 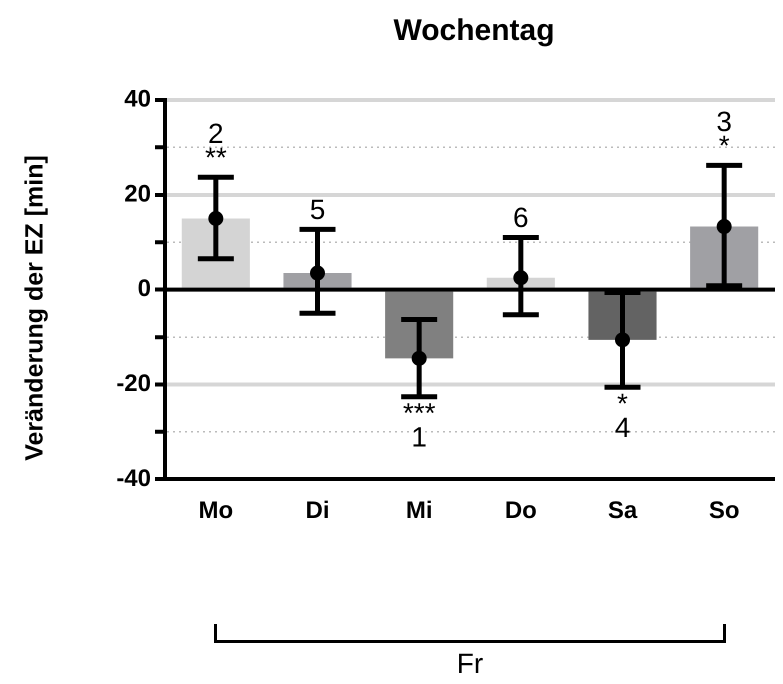 I want to click on chart-title: Wochentag, so click(x=474, y=31).